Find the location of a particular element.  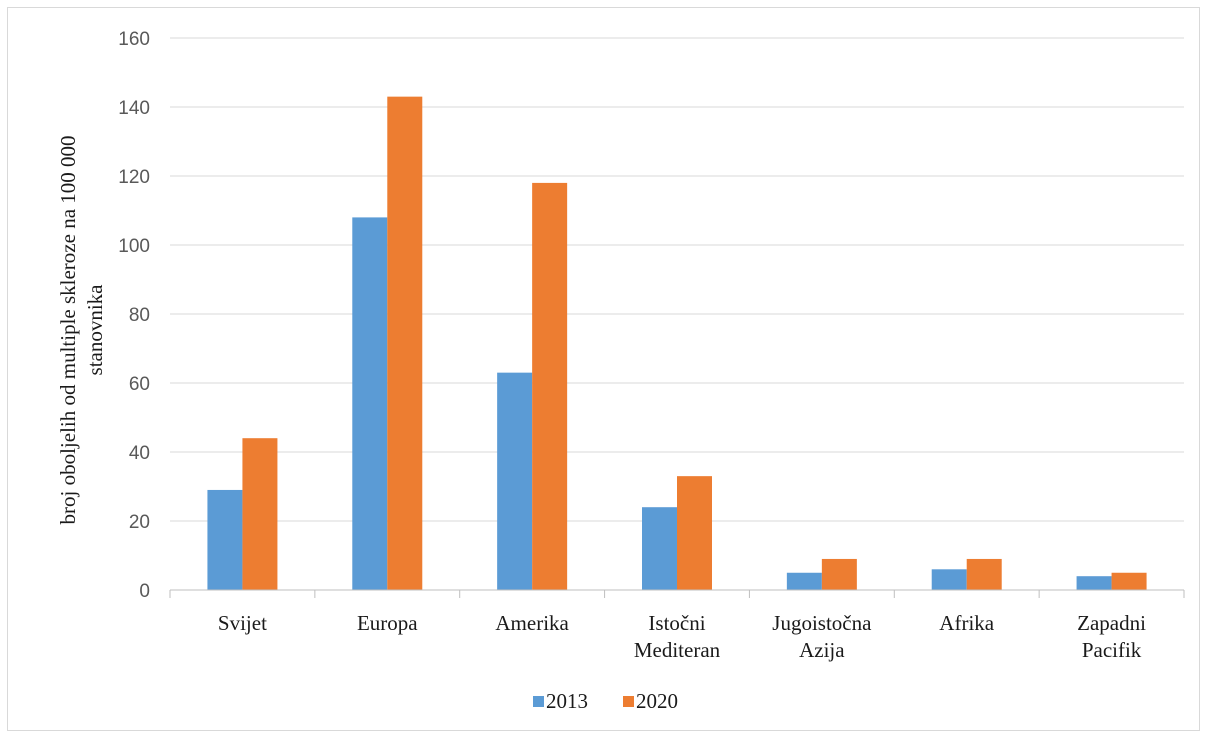

y-tick-label-0: 0 is located at coordinates (144, 591).